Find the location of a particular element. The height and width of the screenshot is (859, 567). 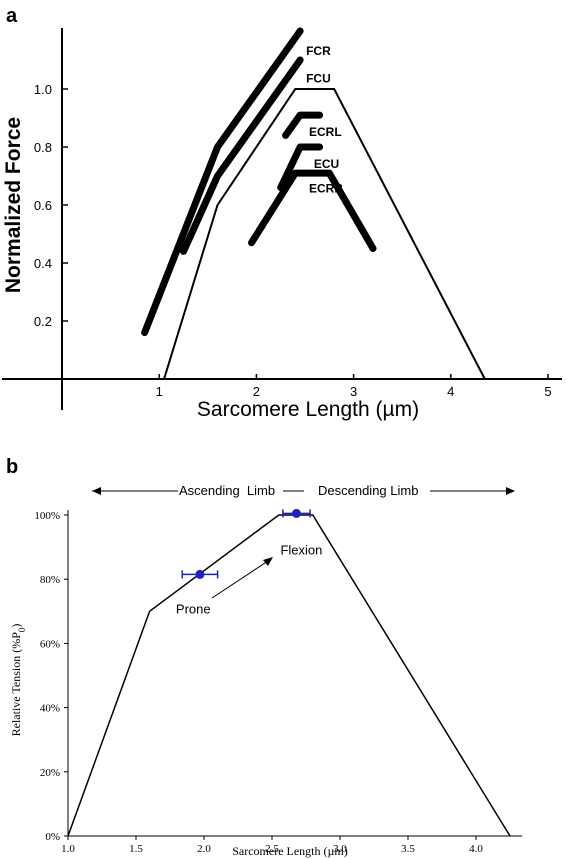

series-line-fcr is located at coordinates (222, 182).